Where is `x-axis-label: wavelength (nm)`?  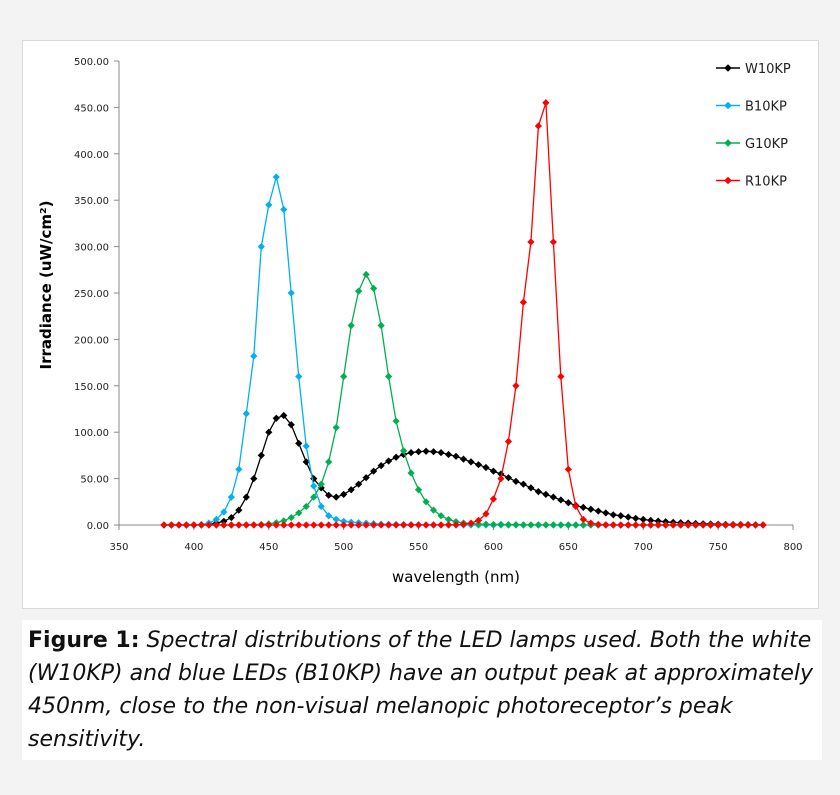 x-axis-label: wavelength (nm) is located at coordinates (456, 577).